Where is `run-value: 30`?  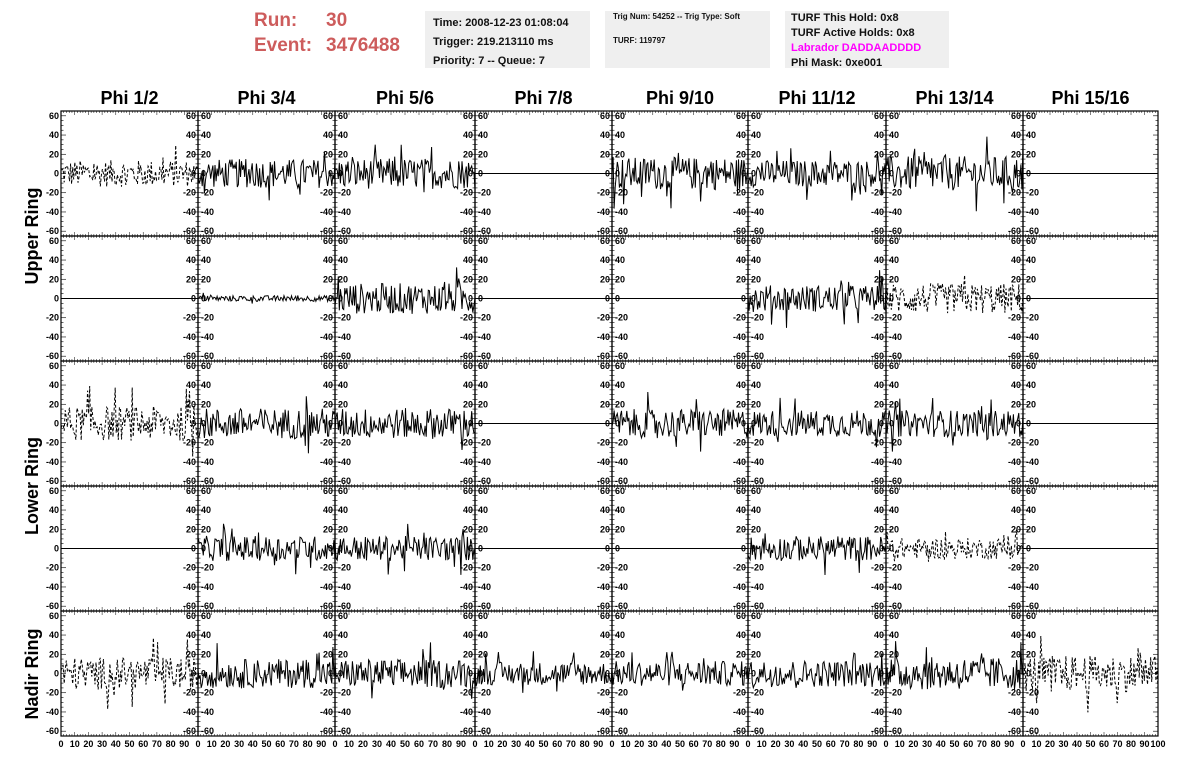 run-value: 30 is located at coordinates (337, 20).